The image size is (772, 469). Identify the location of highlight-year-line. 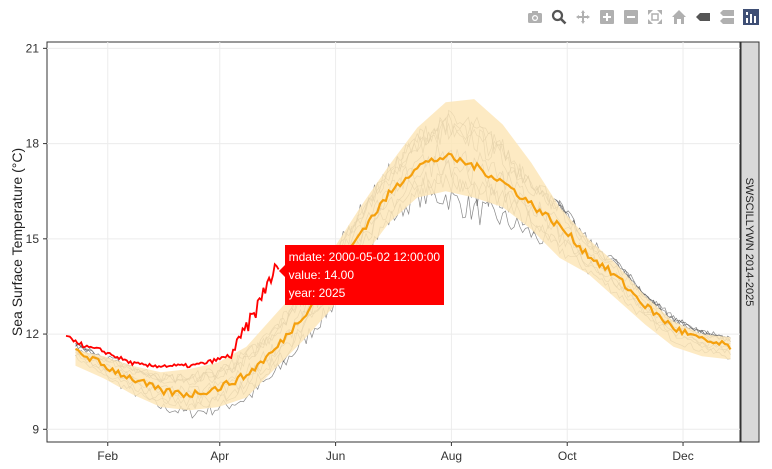
(172, 315).